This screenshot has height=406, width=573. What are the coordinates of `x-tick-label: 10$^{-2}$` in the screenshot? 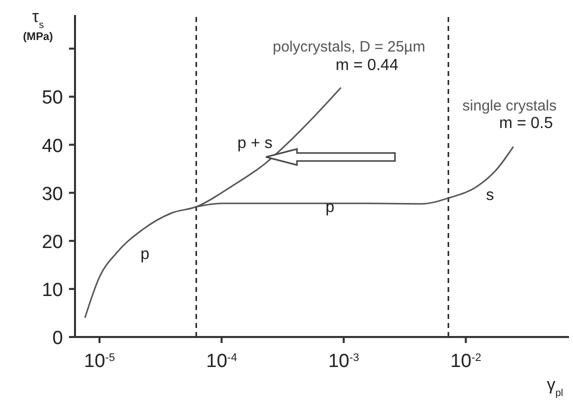 It's located at (466, 361).